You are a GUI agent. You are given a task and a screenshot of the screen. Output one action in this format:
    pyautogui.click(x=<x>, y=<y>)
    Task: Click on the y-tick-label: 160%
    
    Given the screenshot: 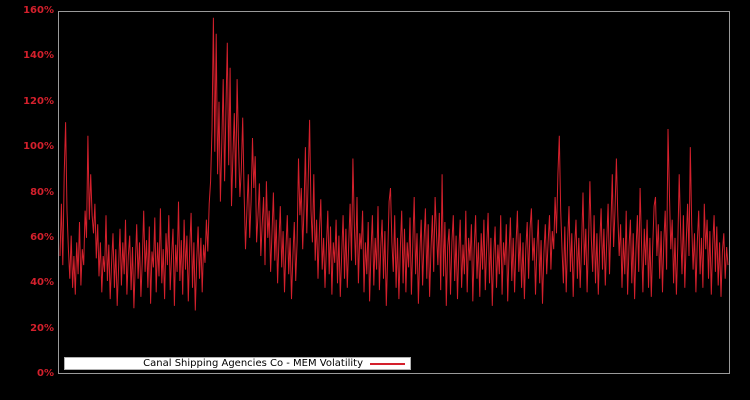 What is the action you would take?
    pyautogui.click(x=38, y=10)
    